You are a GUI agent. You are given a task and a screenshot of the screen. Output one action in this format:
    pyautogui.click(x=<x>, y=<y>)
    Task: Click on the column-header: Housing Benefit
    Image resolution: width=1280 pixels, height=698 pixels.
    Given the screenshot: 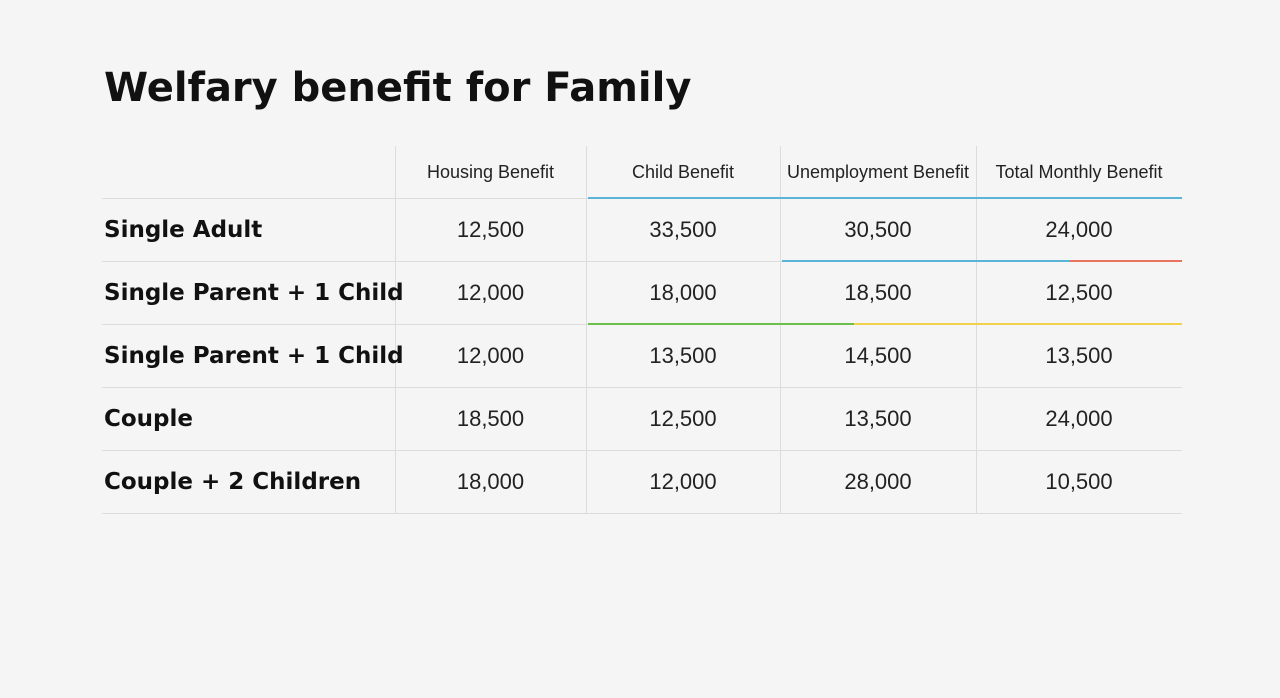 What is the action you would take?
    pyautogui.click(x=490, y=171)
    